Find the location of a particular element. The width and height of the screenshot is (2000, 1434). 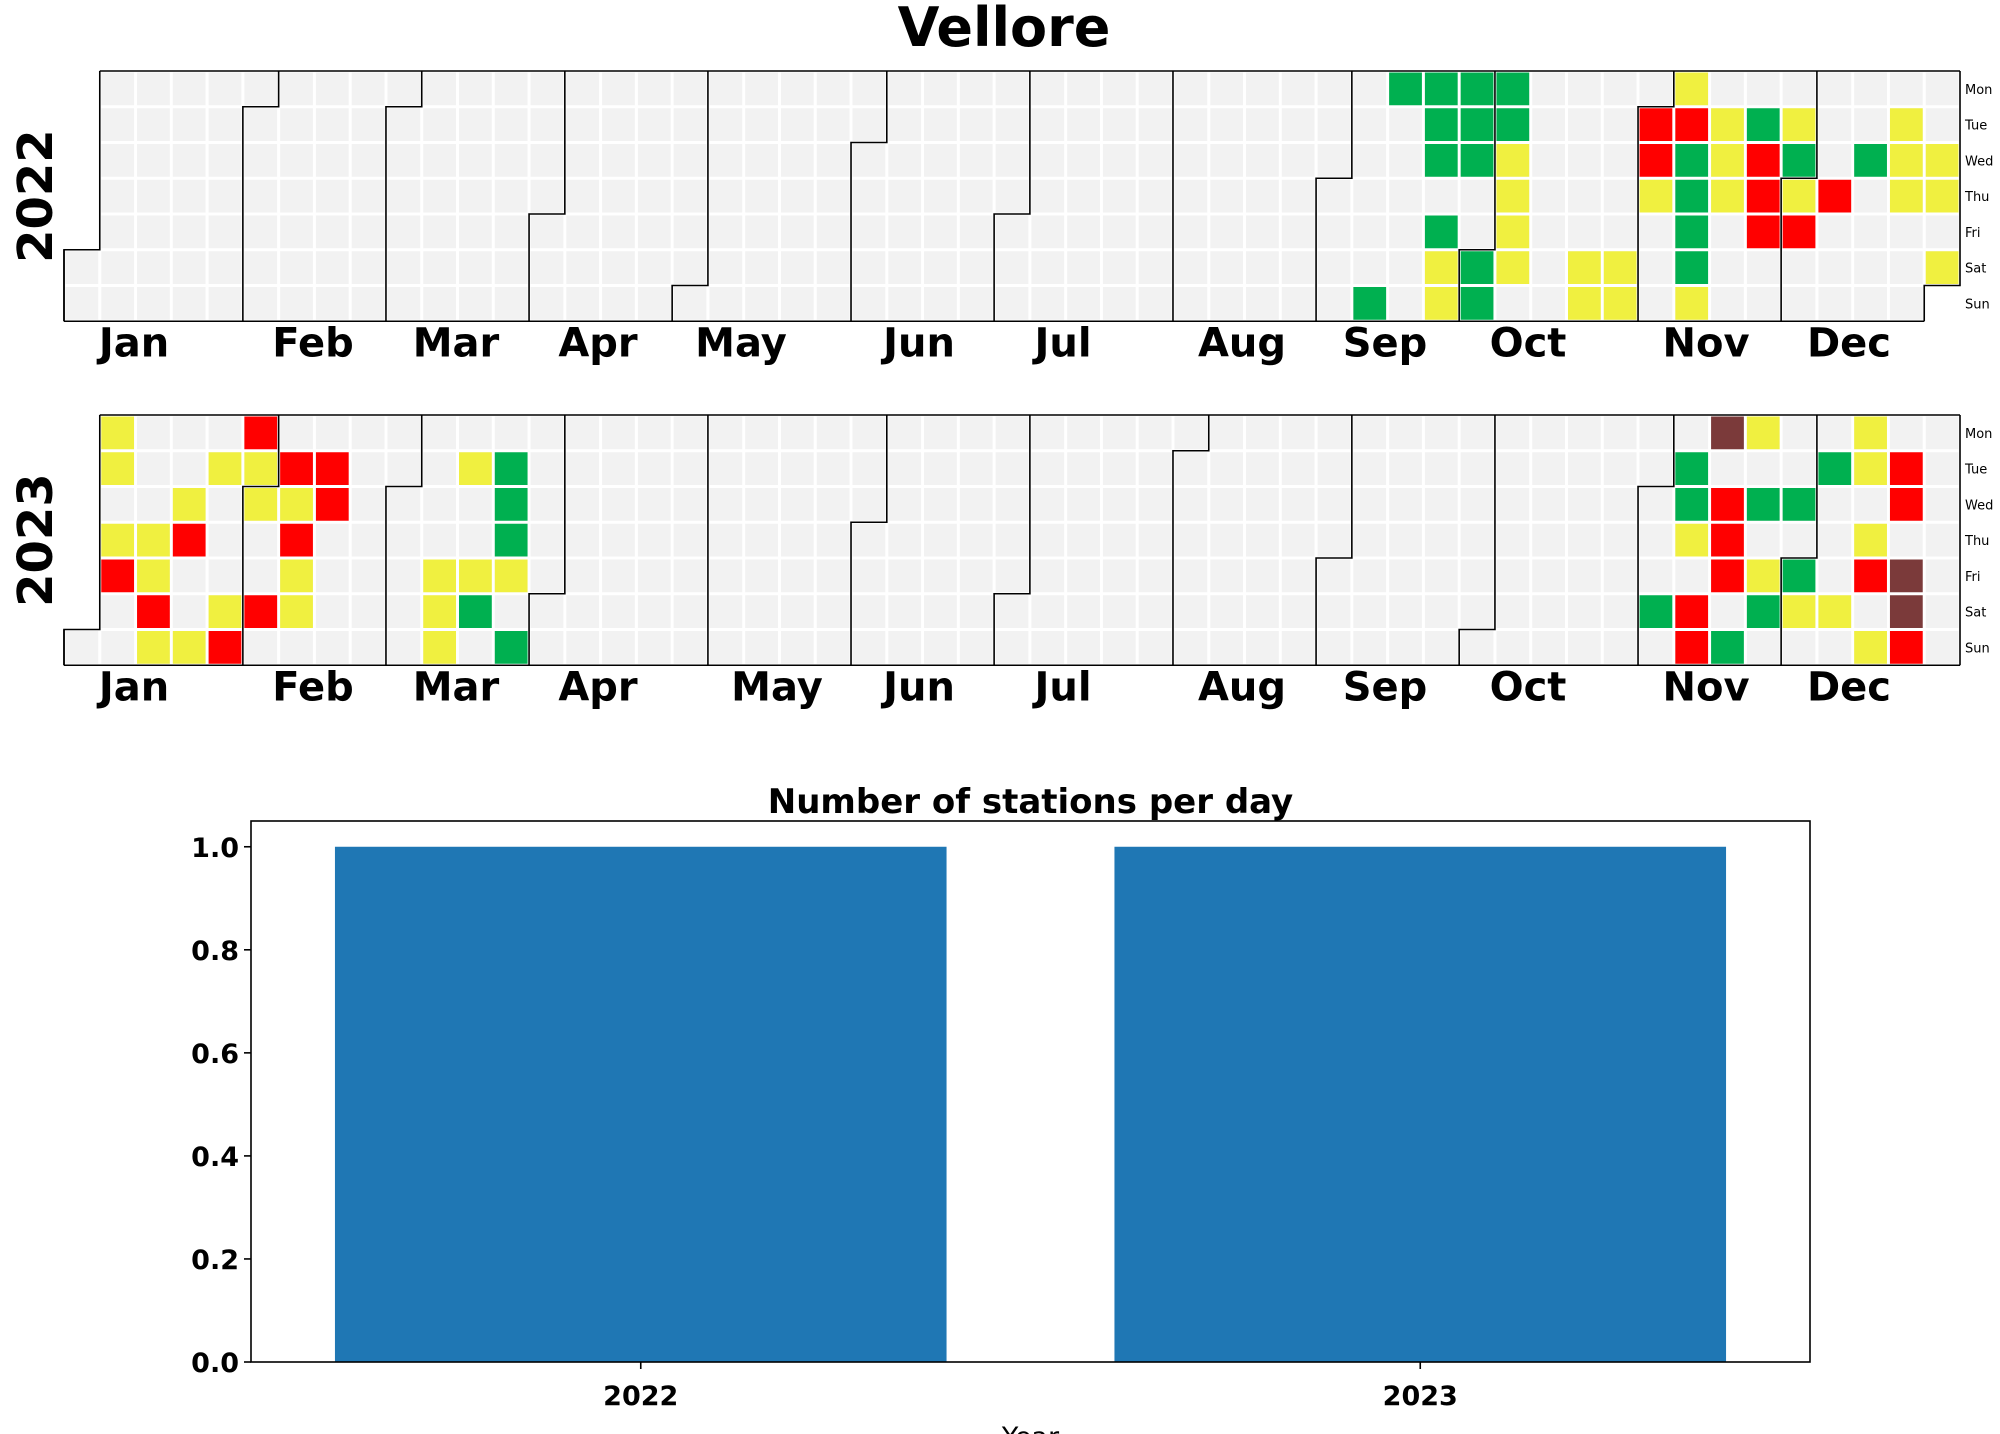

figure-title: Vellore is located at coordinates (1004, 29).